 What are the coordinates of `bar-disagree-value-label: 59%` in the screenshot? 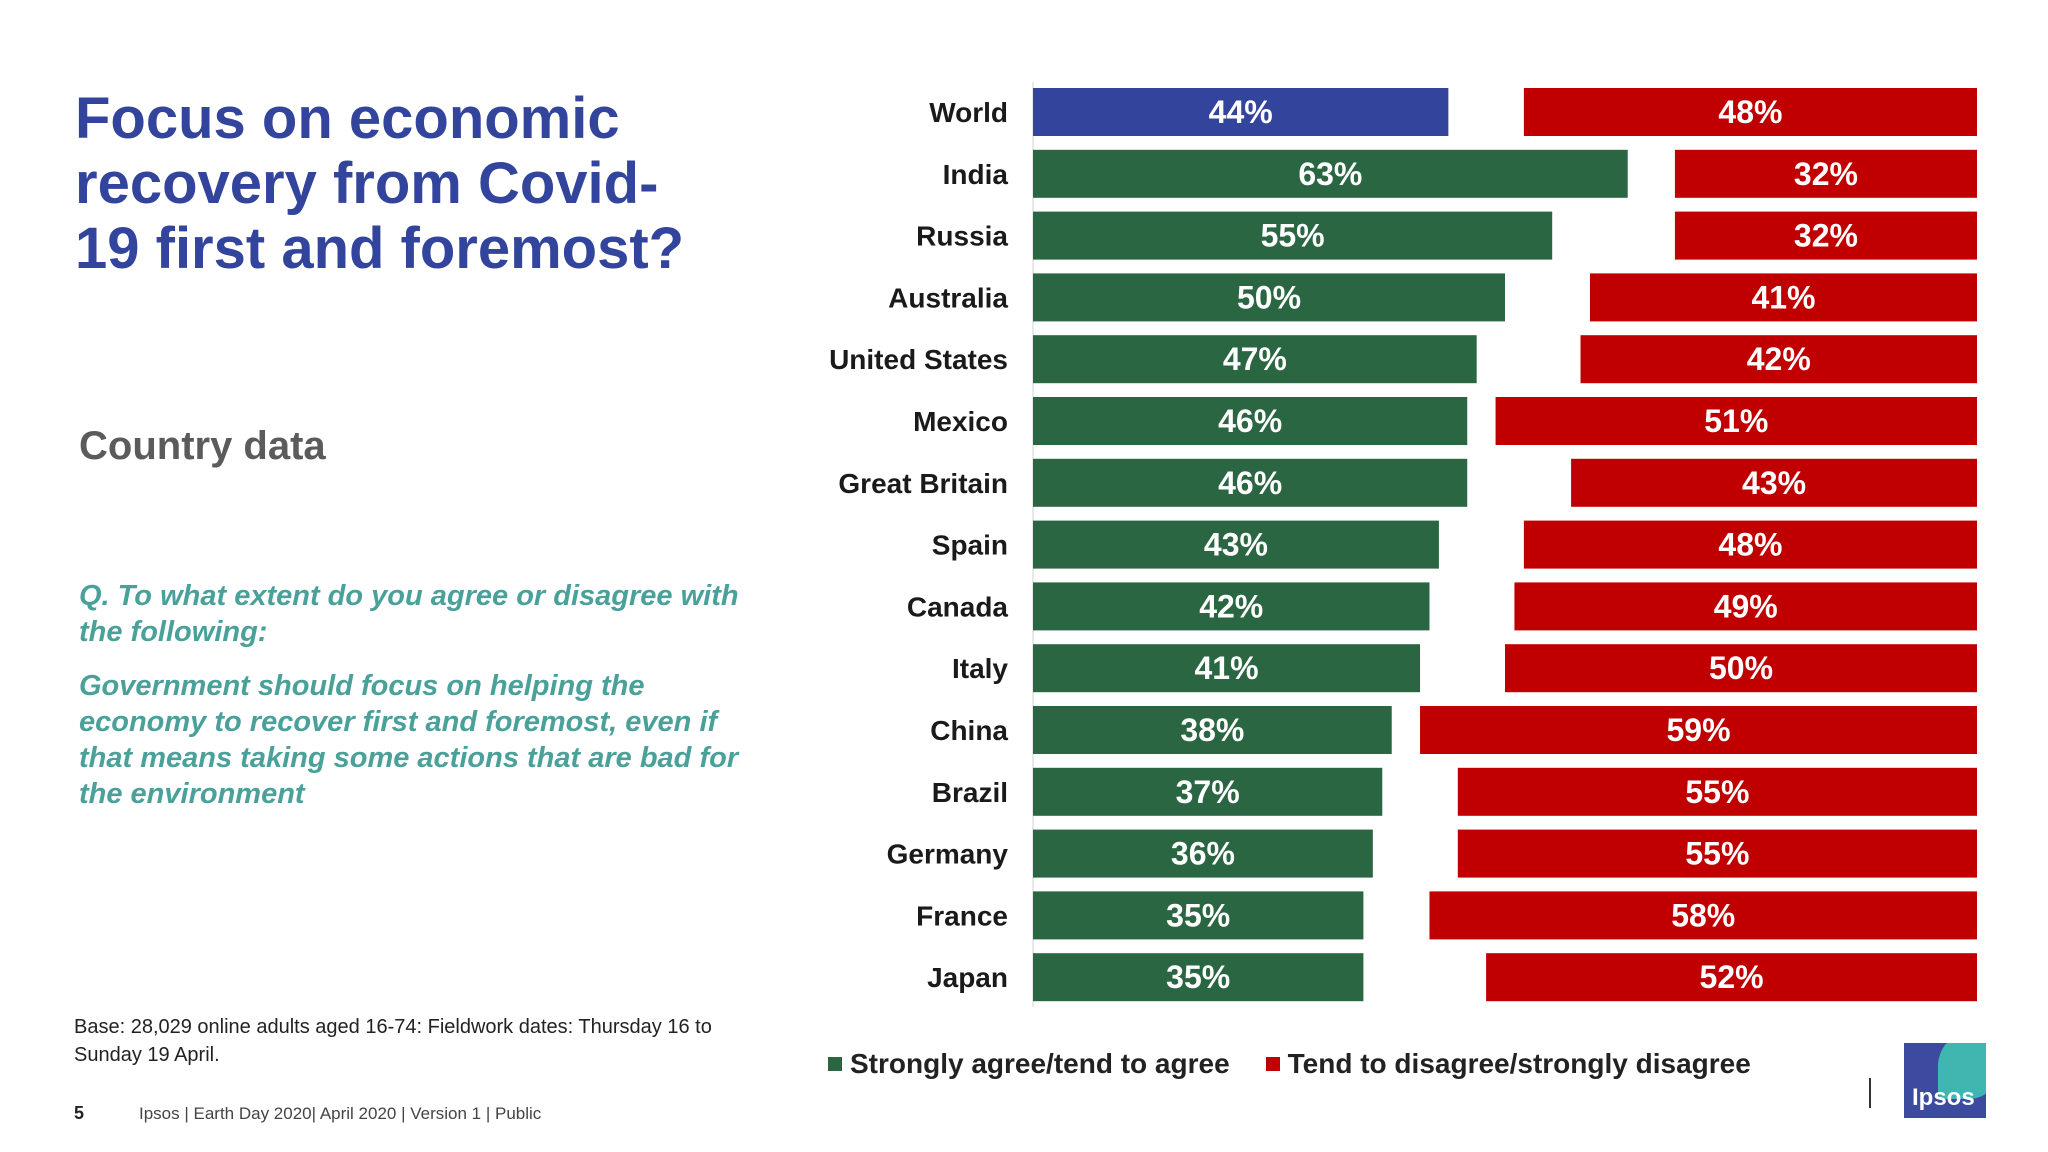 It's located at (1698, 730).